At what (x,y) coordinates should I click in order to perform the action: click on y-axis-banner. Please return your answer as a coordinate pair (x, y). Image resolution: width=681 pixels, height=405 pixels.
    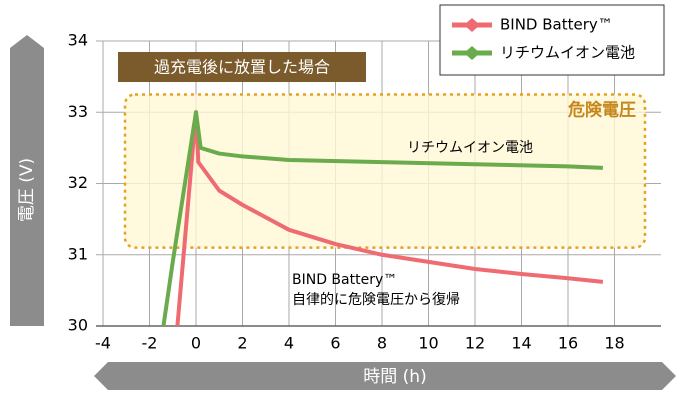
    Looking at the image, I should click on (27, 180).